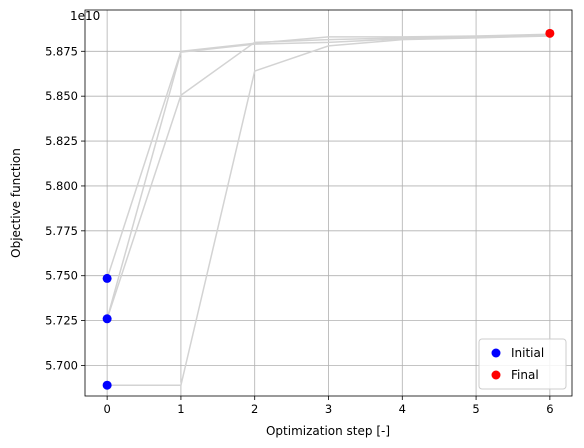 This screenshot has height=448, width=584. What do you see at coordinates (61, 321) in the screenshot?
I see `y-tick-label: 5.725` at bounding box center [61, 321].